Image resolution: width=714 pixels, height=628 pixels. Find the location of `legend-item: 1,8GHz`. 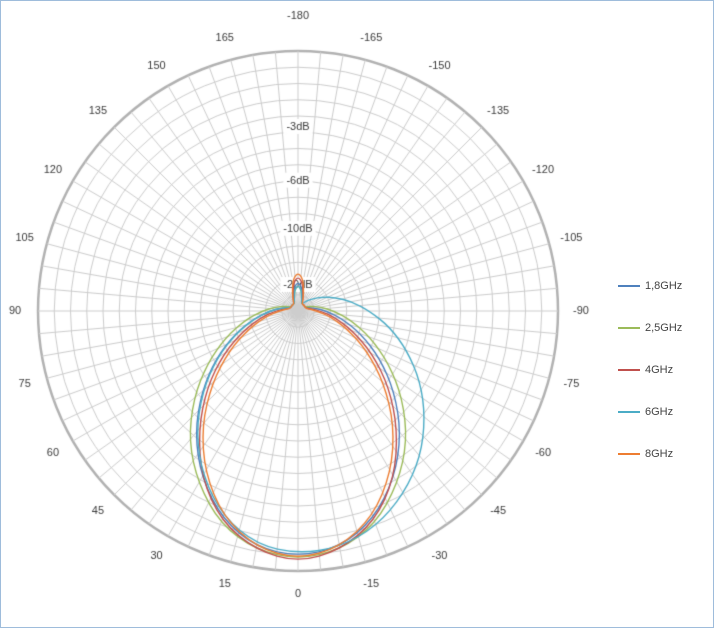

legend-item: 1,8GHz is located at coordinates (650, 286).